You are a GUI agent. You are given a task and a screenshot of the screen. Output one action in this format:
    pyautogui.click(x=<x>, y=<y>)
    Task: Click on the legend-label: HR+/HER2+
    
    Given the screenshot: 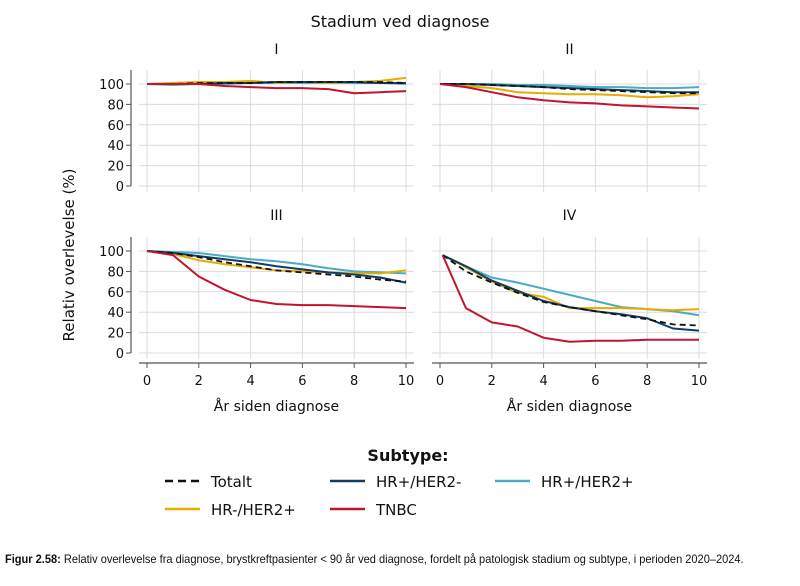 What is the action you would take?
    pyautogui.click(x=587, y=482)
    